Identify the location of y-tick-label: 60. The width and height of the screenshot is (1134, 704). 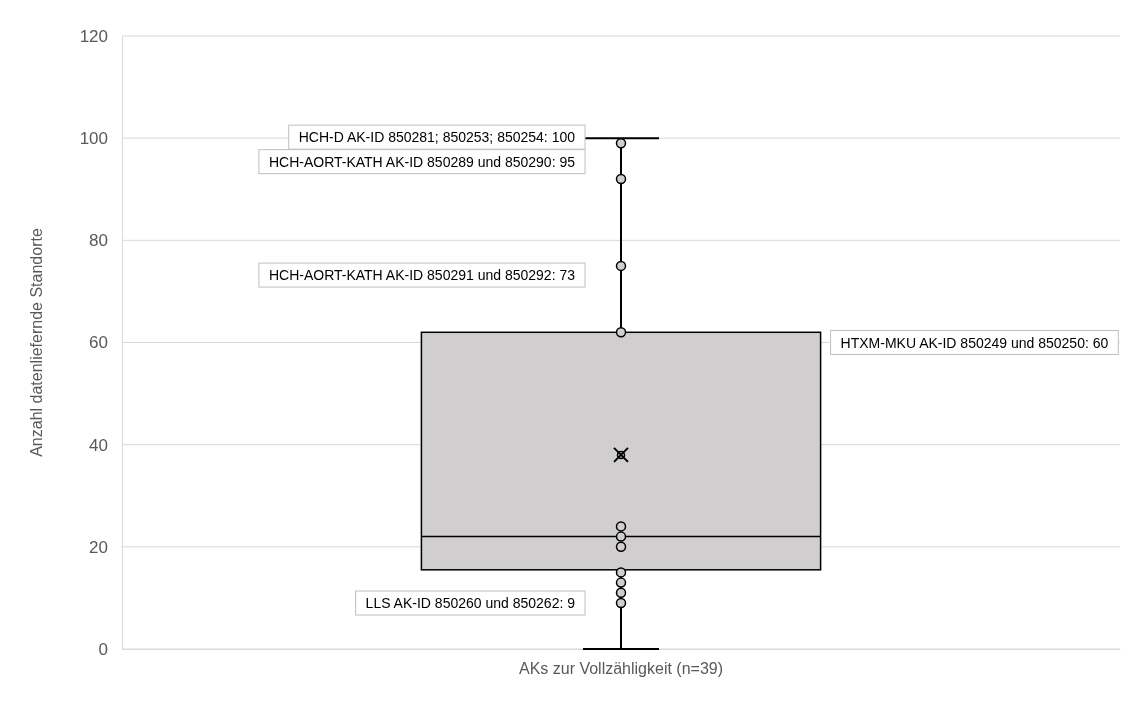
(98, 343).